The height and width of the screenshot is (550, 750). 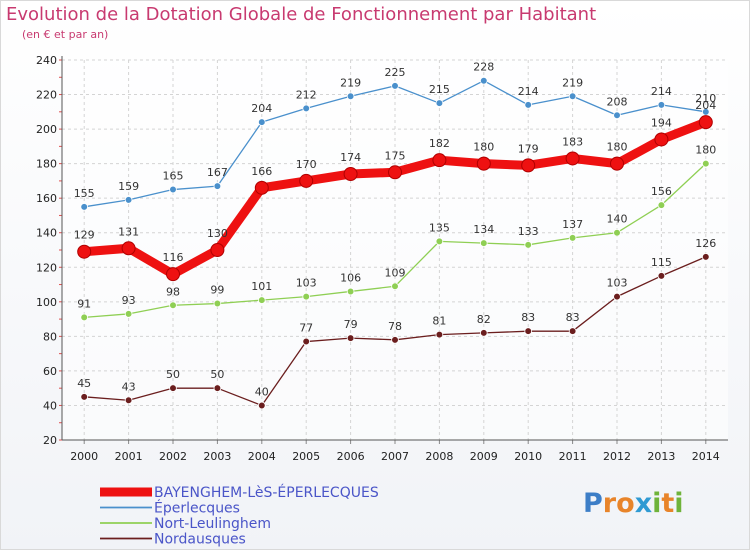 What do you see at coordinates (351, 324) in the screenshot?
I see `data-label: 79` at bounding box center [351, 324].